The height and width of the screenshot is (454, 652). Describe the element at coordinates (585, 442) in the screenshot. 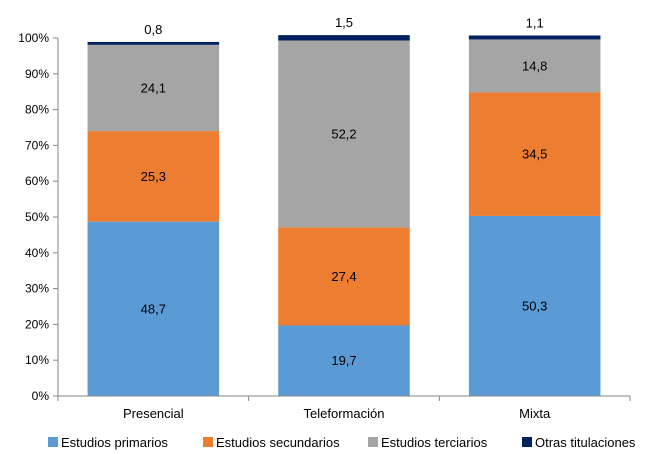

I see `legend-label: Otras titulaciones` at that location.